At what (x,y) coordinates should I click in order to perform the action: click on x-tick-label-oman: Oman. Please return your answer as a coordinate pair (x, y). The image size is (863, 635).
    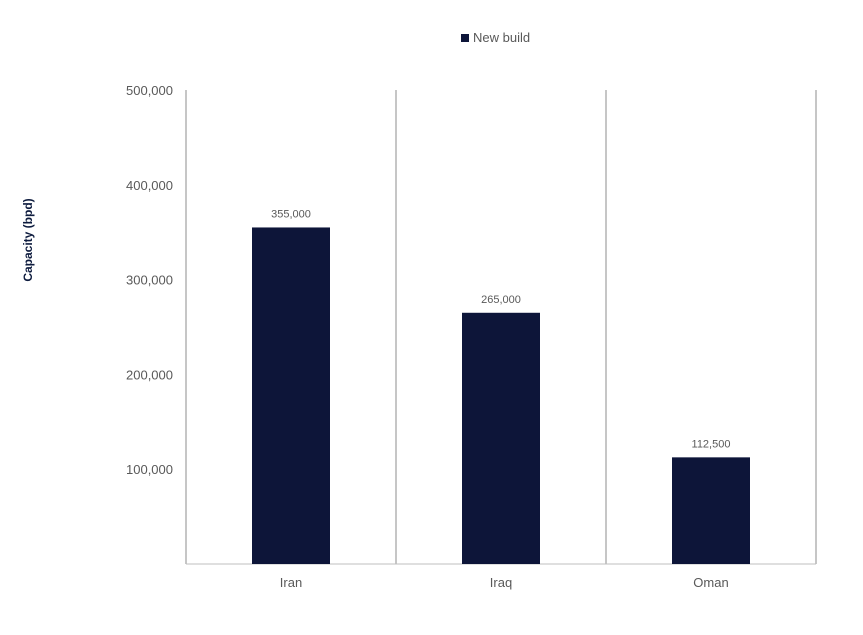
    Looking at the image, I should click on (710, 582).